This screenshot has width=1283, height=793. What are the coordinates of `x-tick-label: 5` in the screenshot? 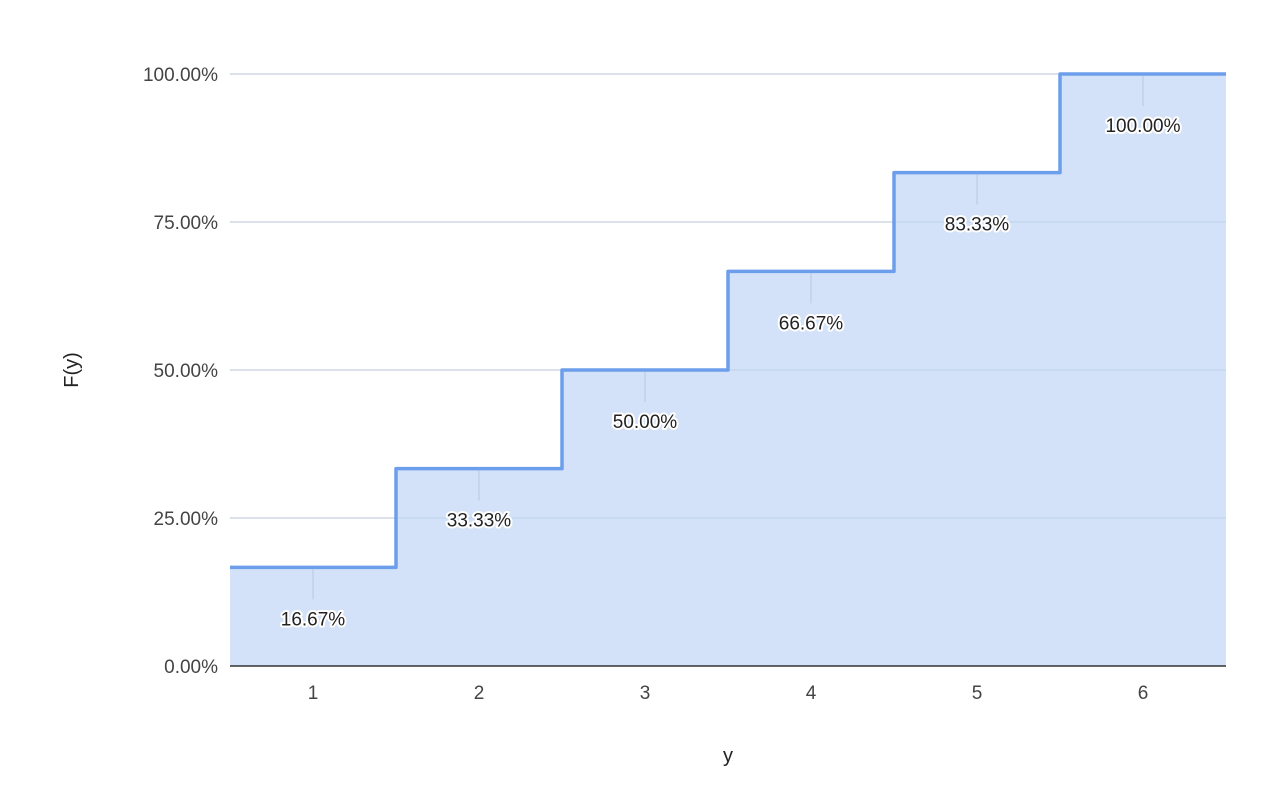 It's located at (977, 693).